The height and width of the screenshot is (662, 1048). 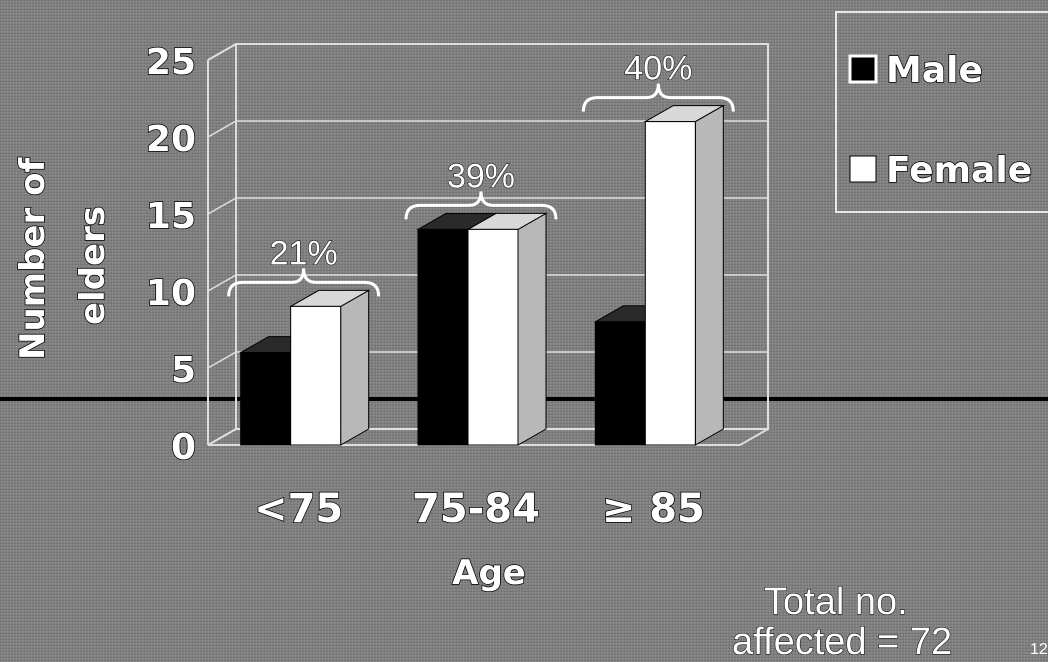 I want to click on group-percentage-label: 40%, so click(x=658, y=69).